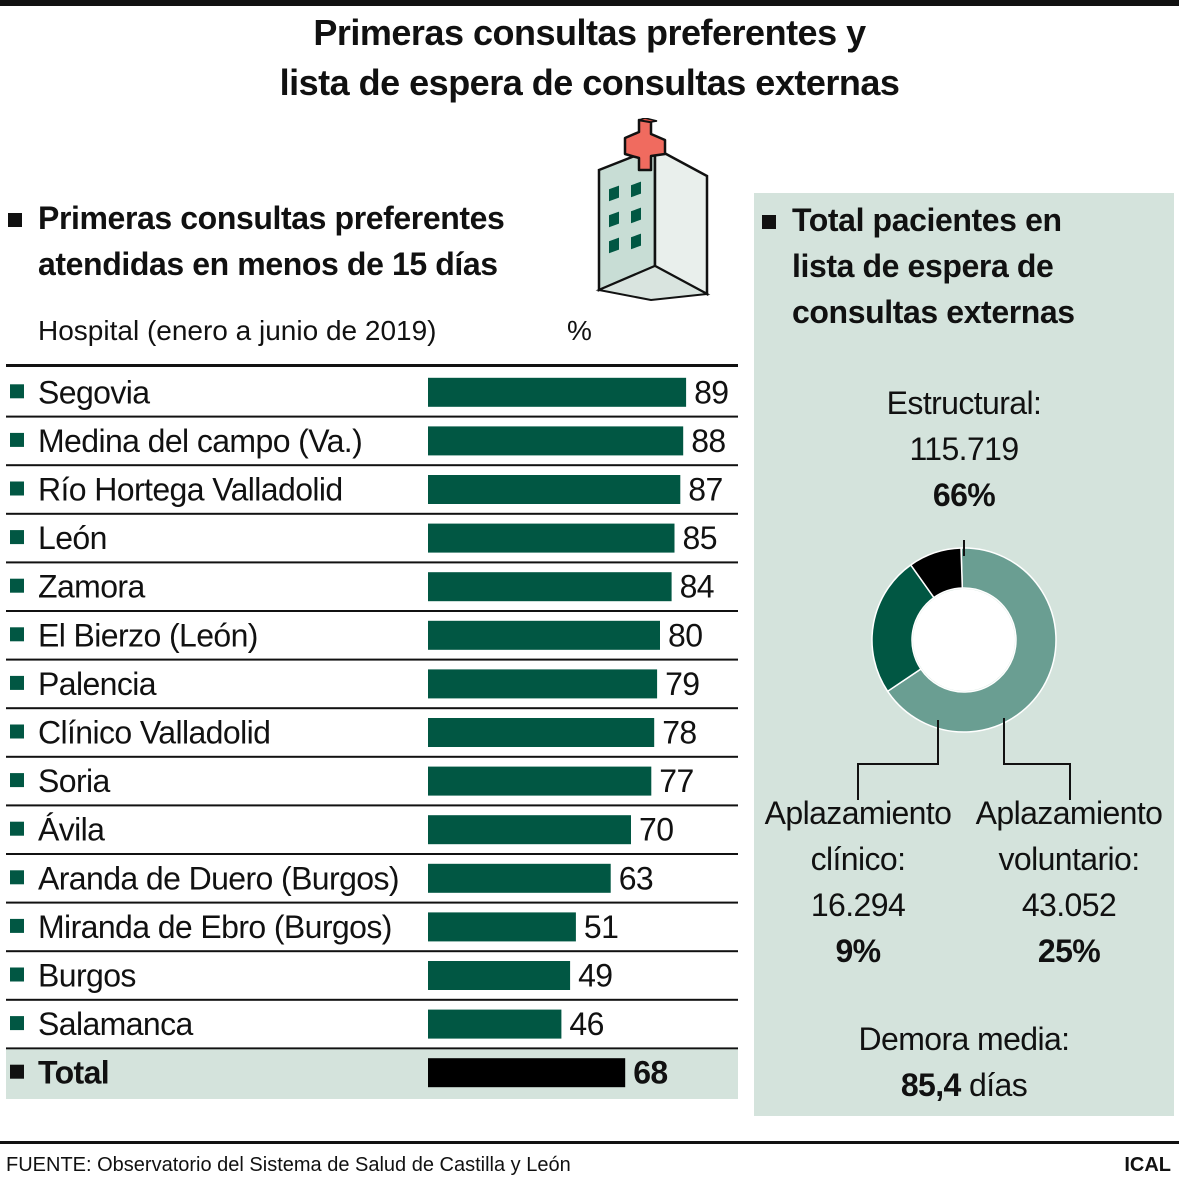 The width and height of the screenshot is (1179, 1183). Describe the element at coordinates (636, 878) in the screenshot. I see `value-label: 63` at that location.